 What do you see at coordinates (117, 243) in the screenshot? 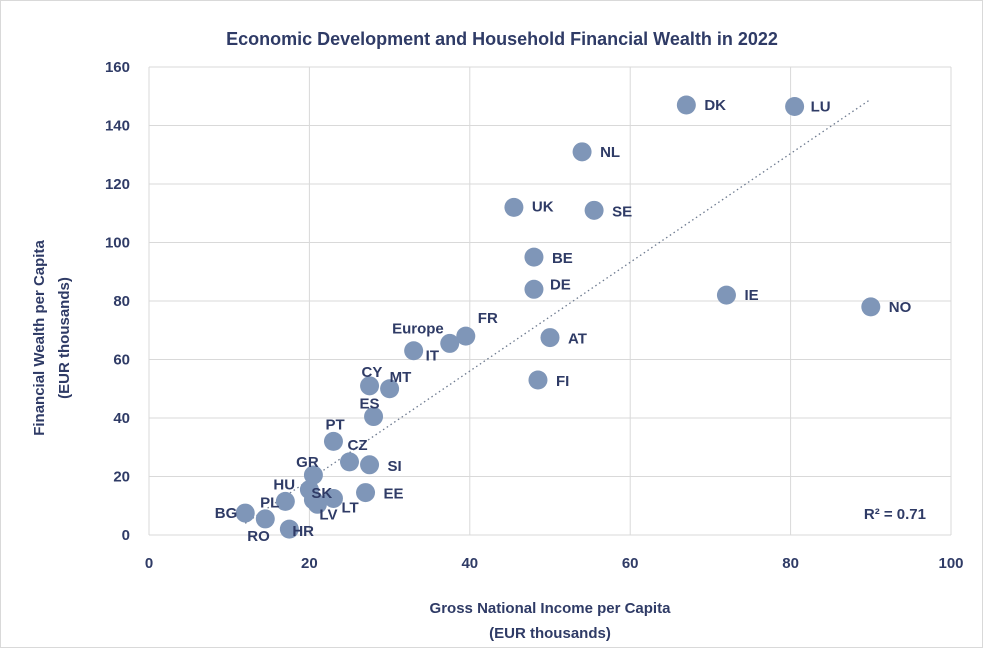
I see `y-tick-label: 100` at bounding box center [117, 243].